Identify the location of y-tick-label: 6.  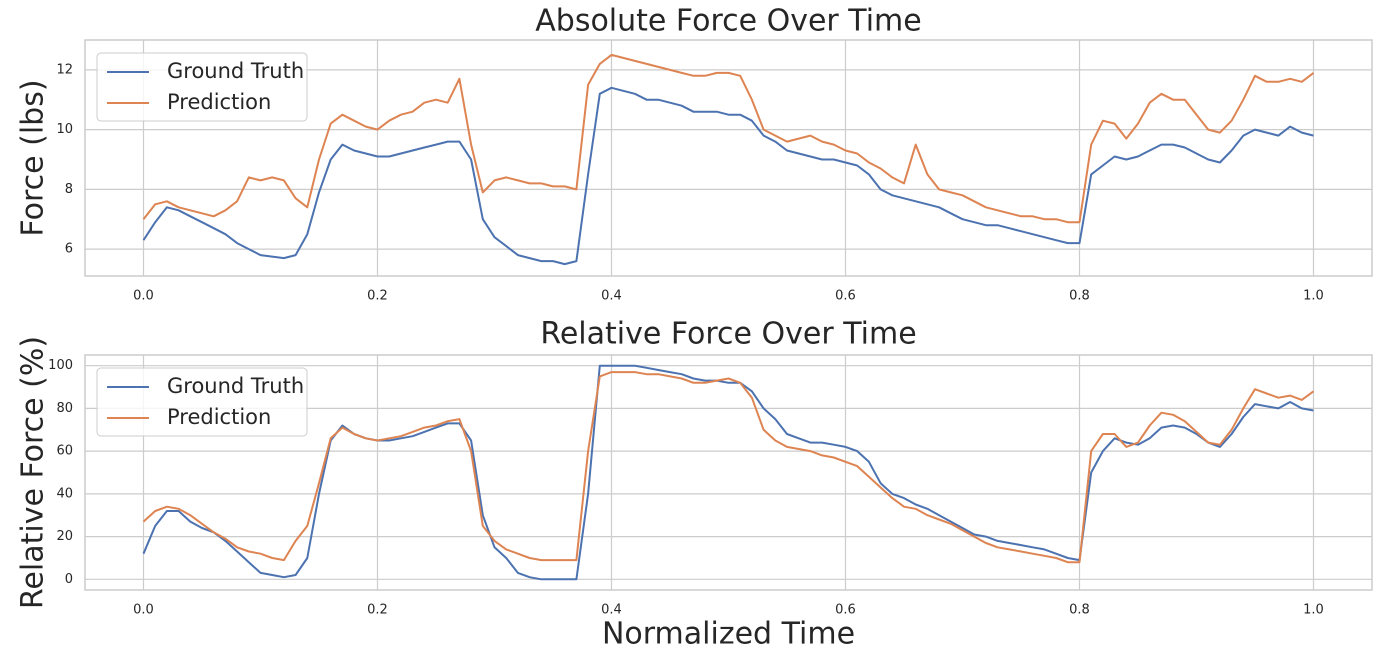
(69, 249).